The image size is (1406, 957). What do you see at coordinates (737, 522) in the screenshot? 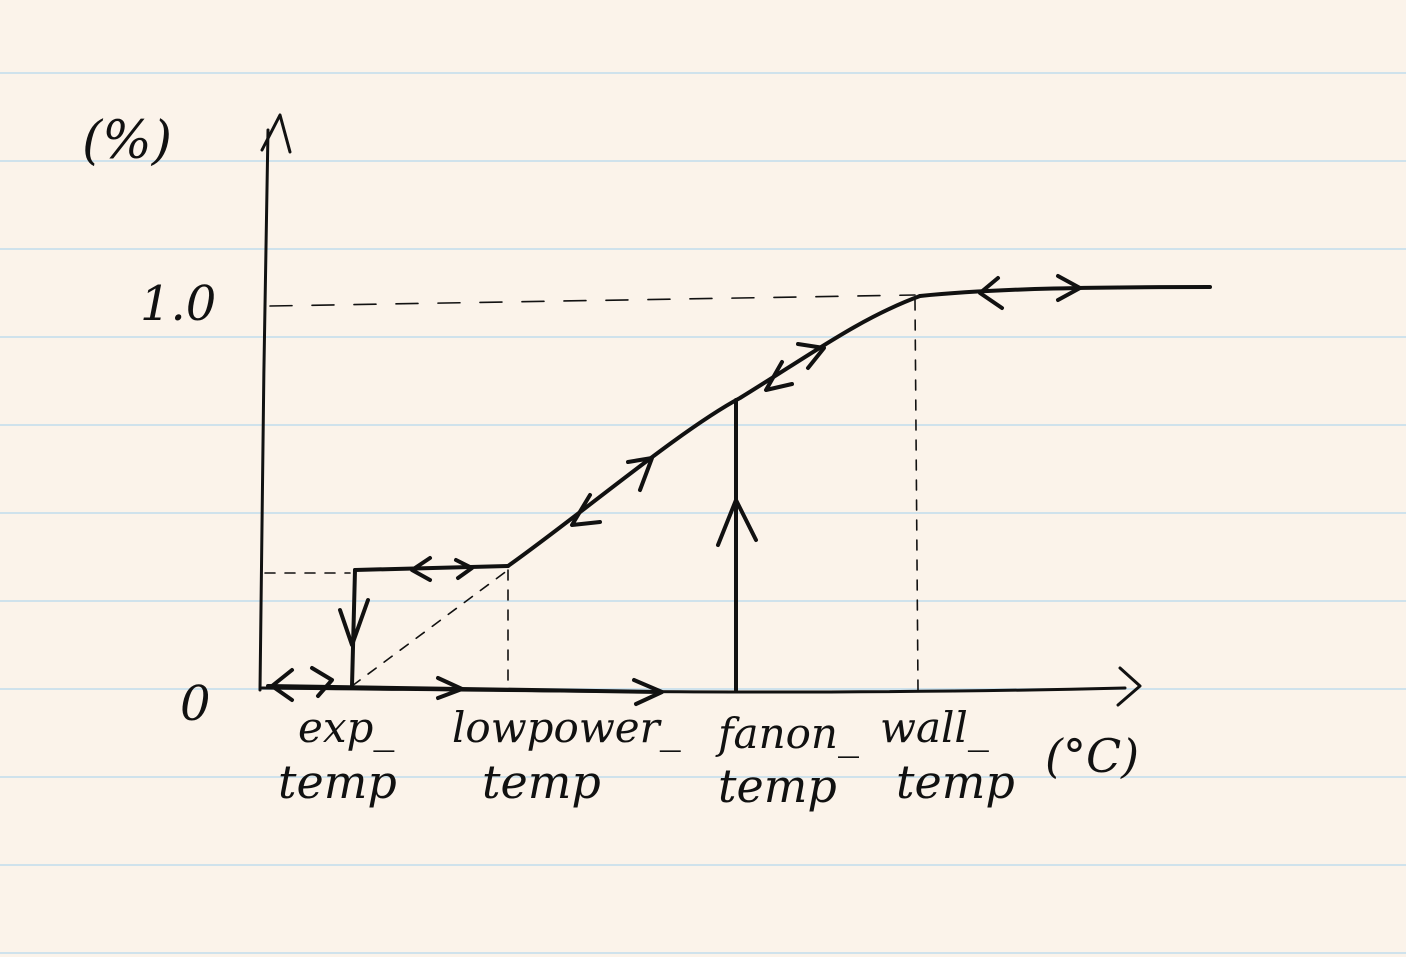
I see `fan-on-up-arrow-icon` at bounding box center [737, 522].